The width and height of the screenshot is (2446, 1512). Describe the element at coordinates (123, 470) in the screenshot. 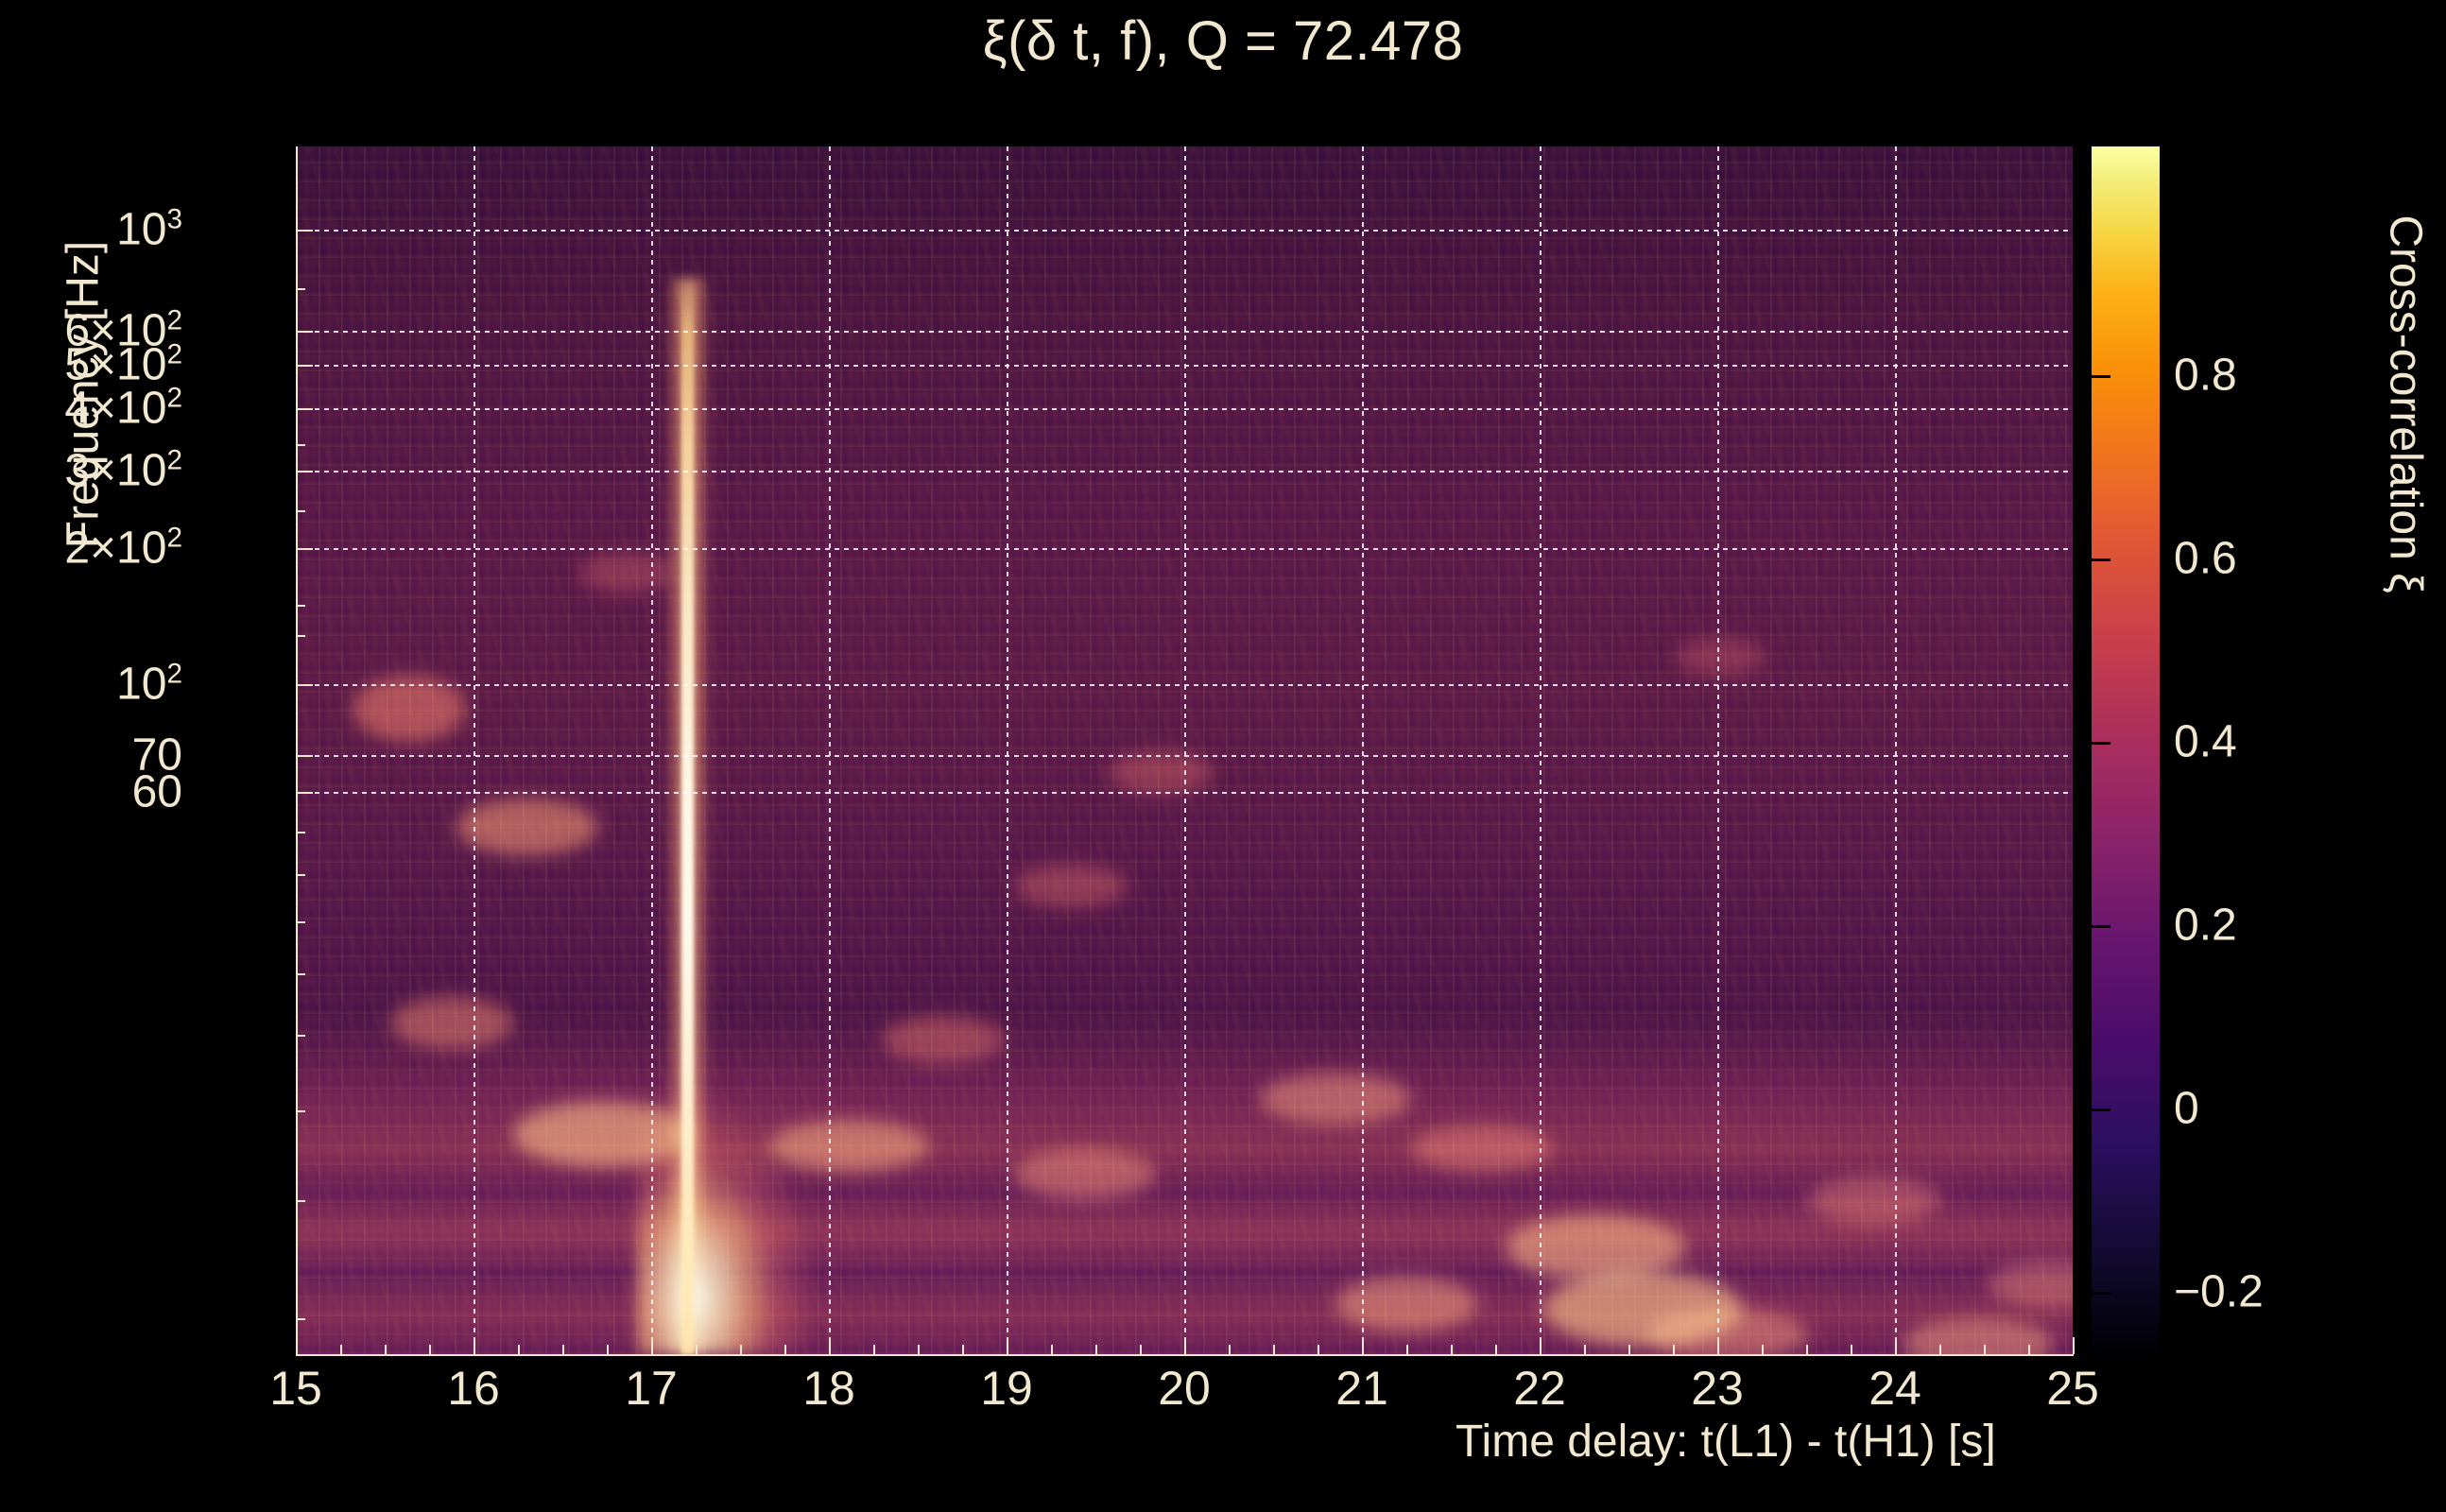

I see `ytick-label: 3×10²` at that location.